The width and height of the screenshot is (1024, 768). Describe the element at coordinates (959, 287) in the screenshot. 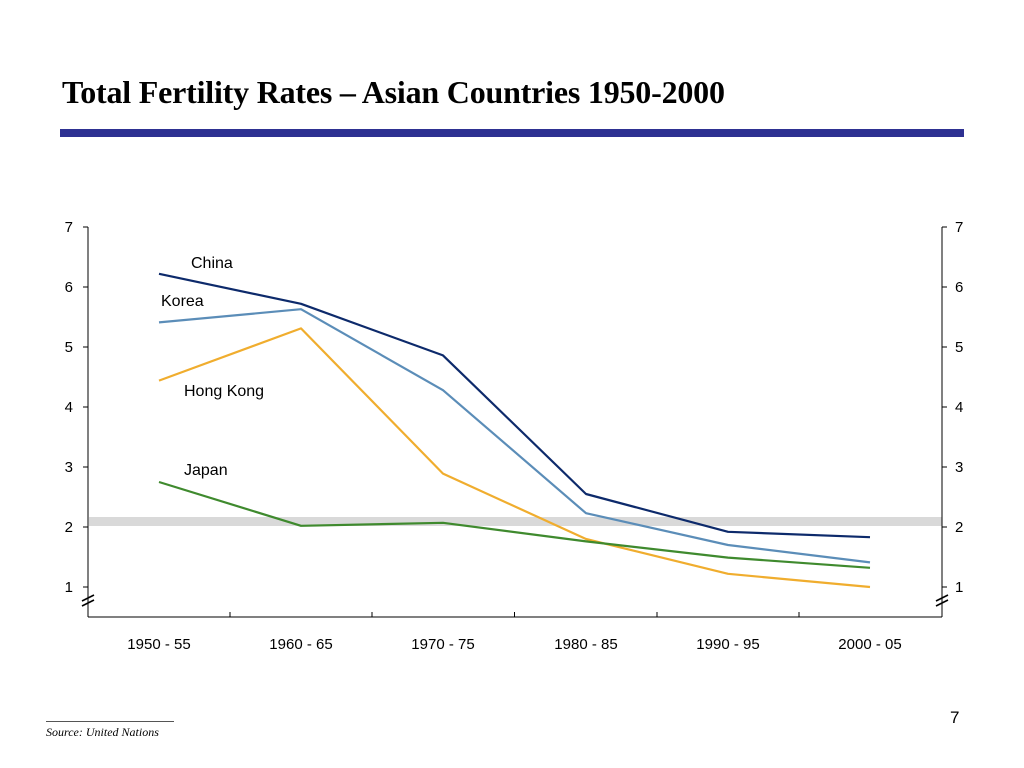

I see `y-tick-label-right: 6` at that location.